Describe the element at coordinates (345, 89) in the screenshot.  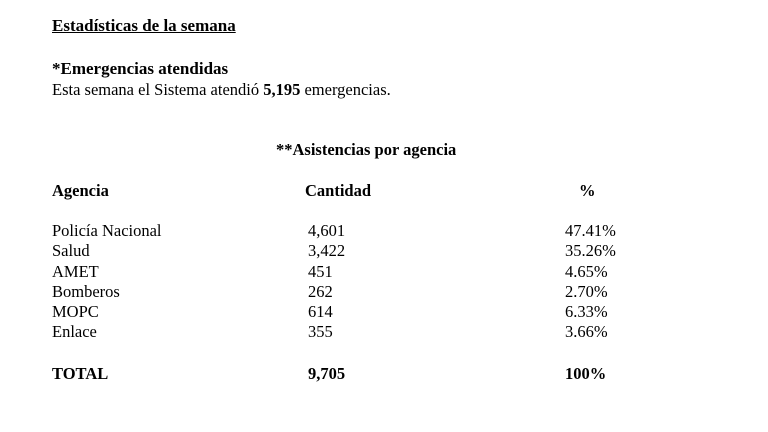
I see `emergencias-text-after: emergencias.` at that location.